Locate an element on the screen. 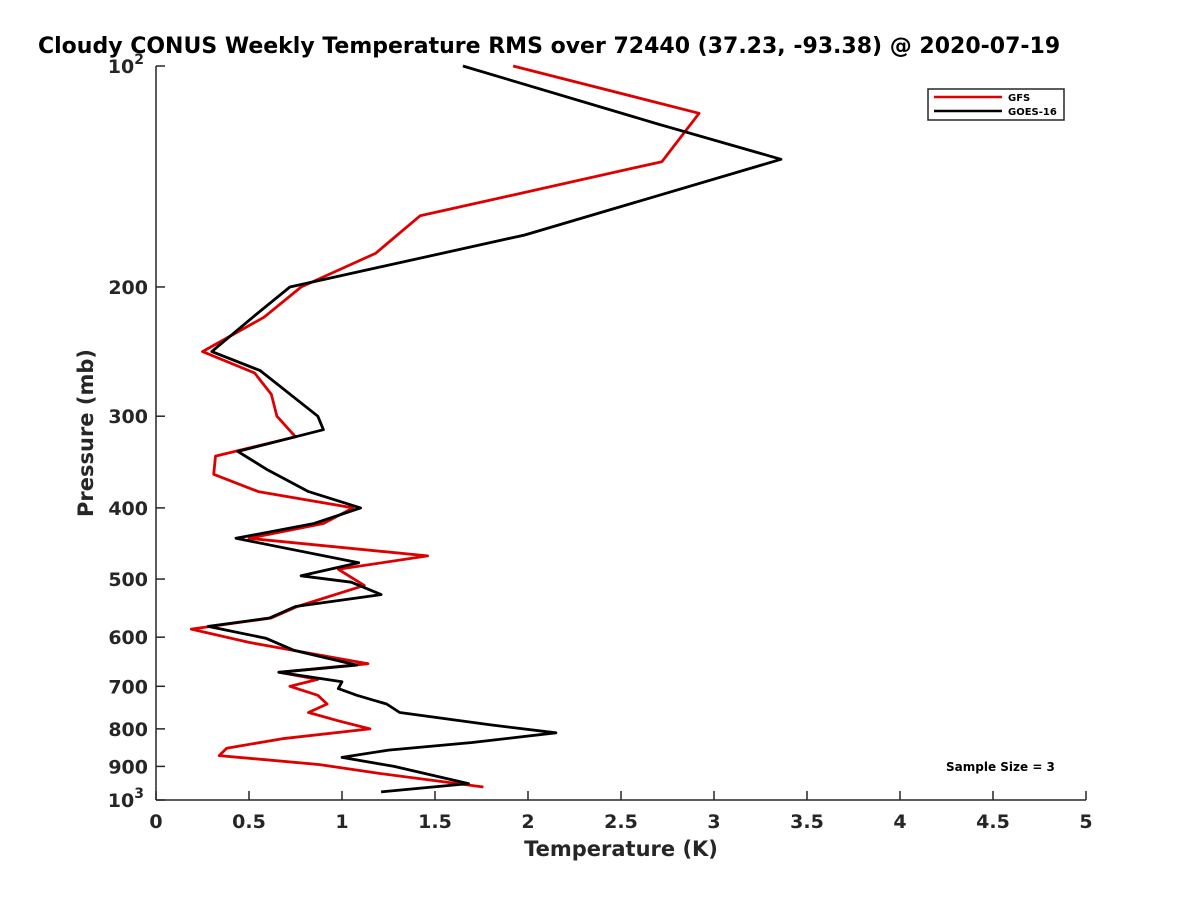  y-tick-label: 10³ is located at coordinates (126, 799).